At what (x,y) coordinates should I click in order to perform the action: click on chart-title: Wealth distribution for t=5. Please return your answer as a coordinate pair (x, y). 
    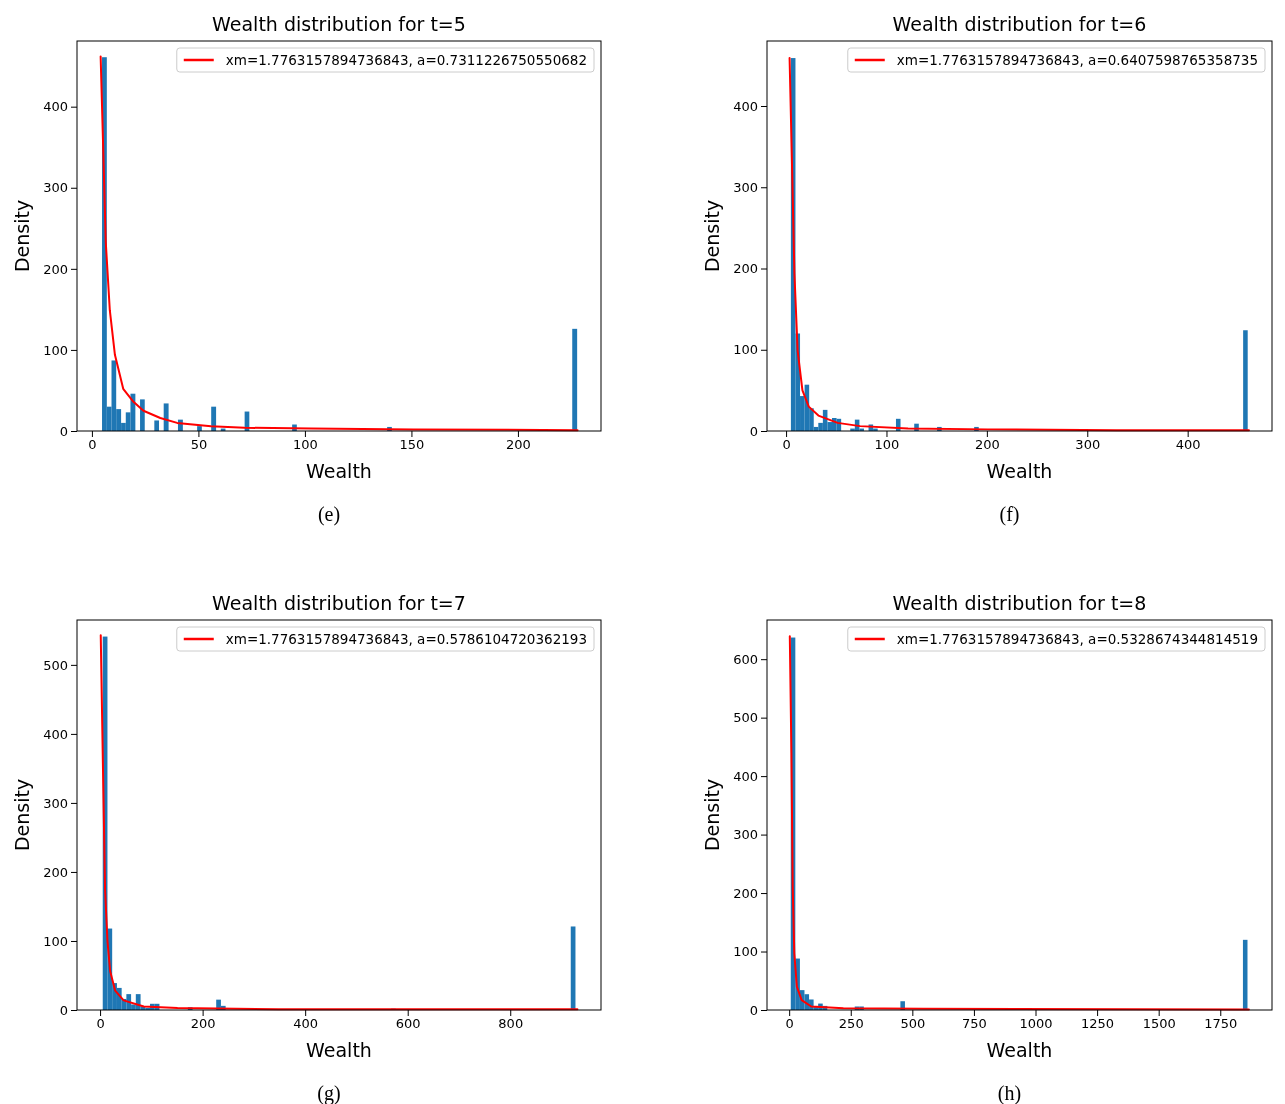
    Looking at the image, I should click on (339, 24).